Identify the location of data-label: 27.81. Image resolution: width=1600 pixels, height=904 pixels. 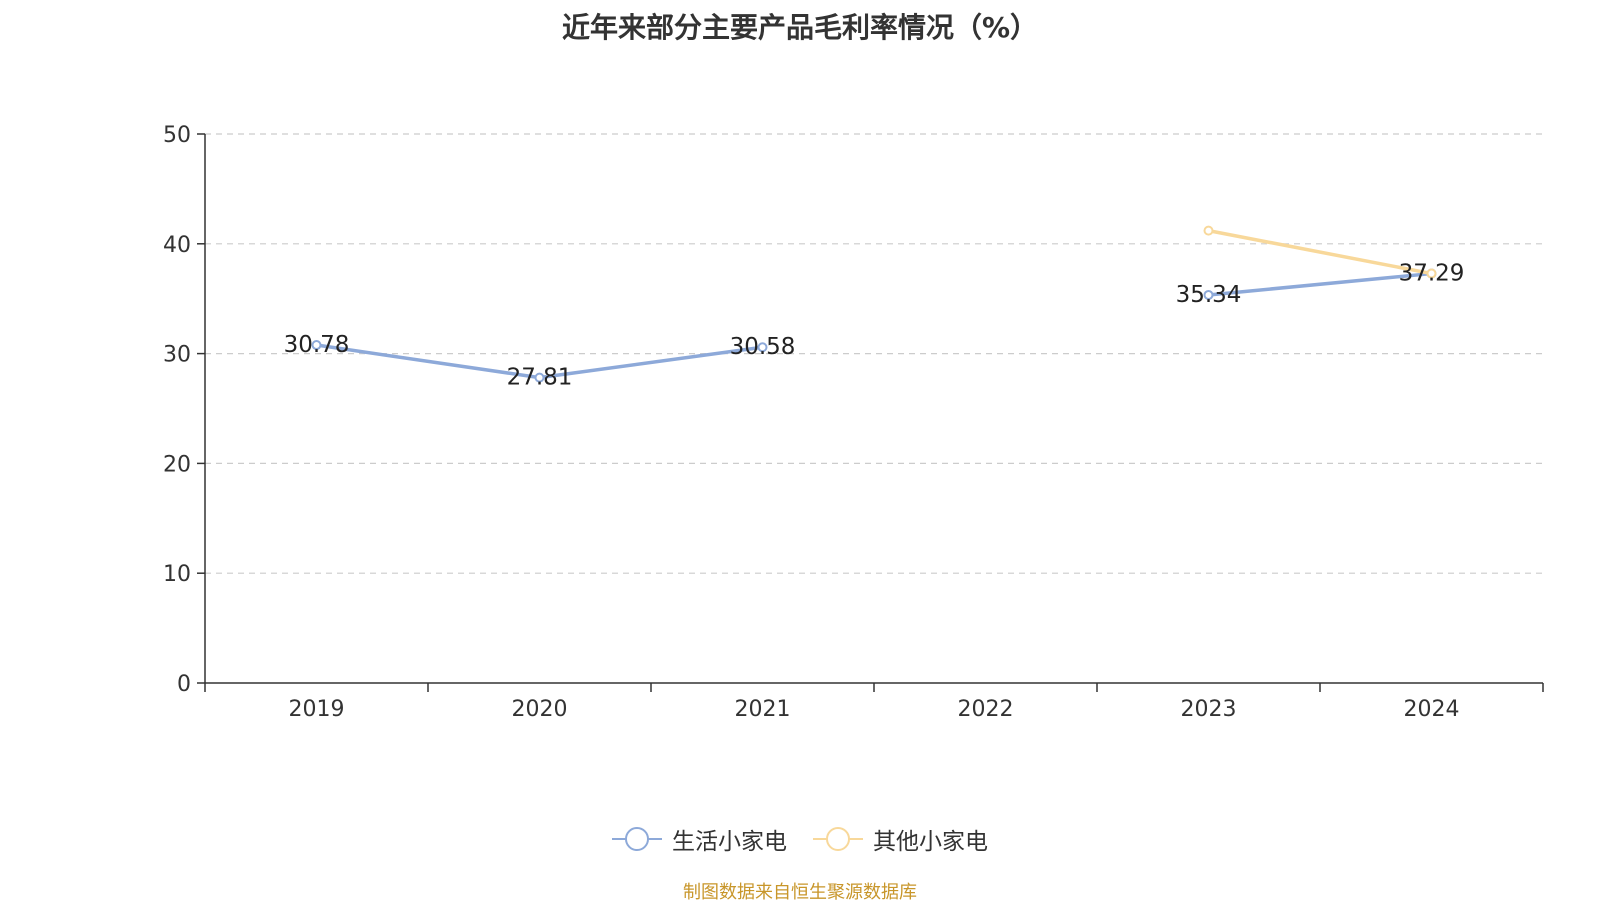
(540, 378).